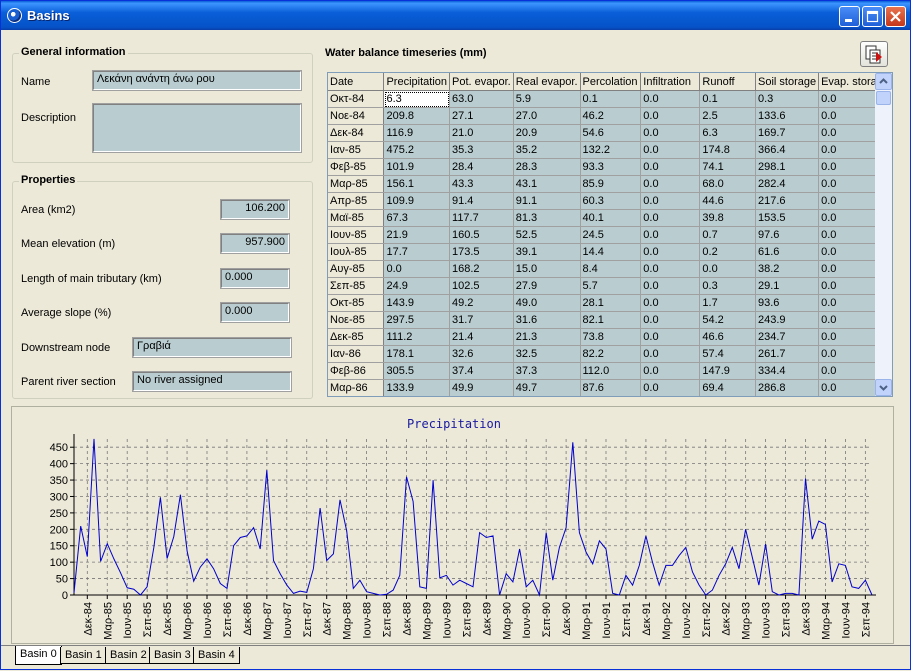  What do you see at coordinates (547, 218) in the screenshot?
I see `table-cell: 81.3` at bounding box center [547, 218].